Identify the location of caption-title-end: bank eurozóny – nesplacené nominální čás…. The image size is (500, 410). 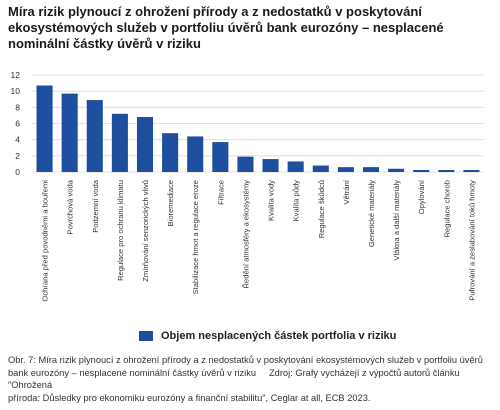
(132, 372).